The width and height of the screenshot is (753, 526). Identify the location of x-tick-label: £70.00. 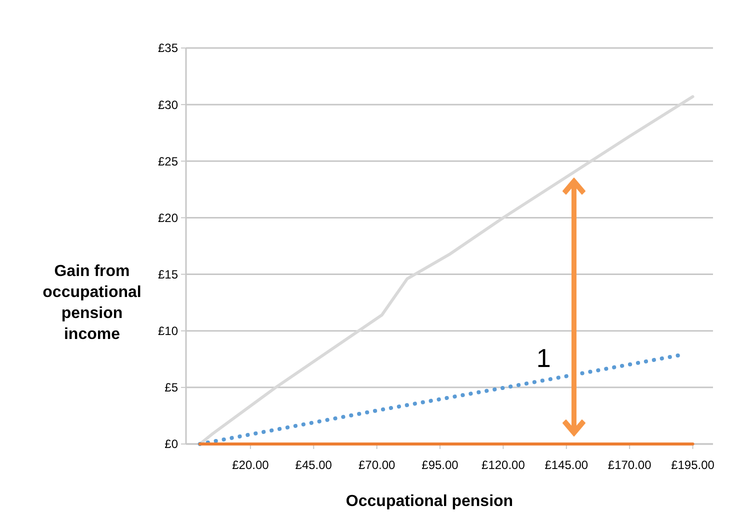
(377, 465).